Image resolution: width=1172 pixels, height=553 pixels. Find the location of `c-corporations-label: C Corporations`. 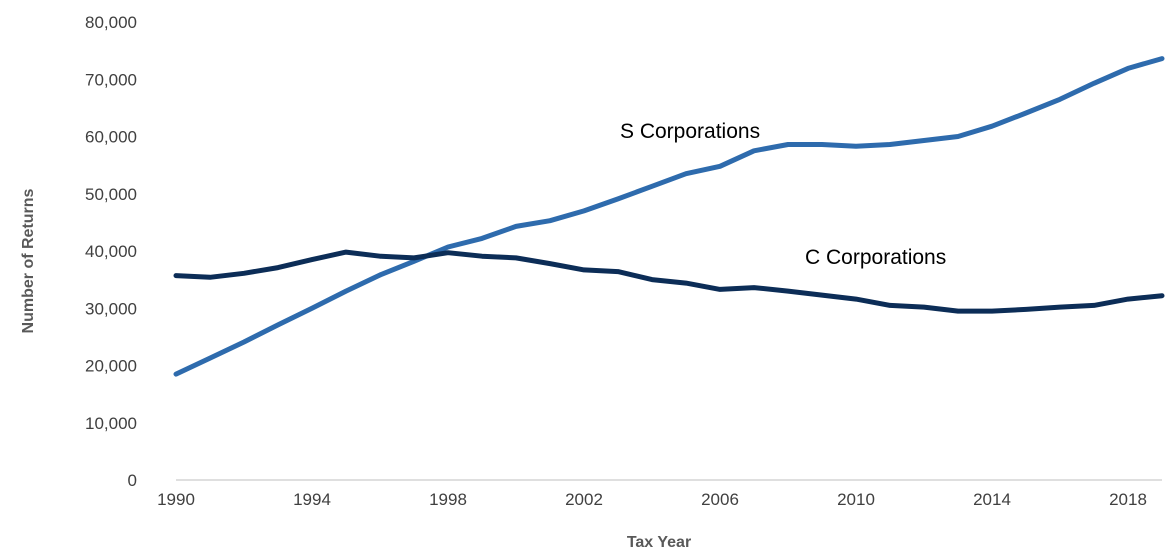

c-corporations-label: C Corporations is located at coordinates (875, 257).